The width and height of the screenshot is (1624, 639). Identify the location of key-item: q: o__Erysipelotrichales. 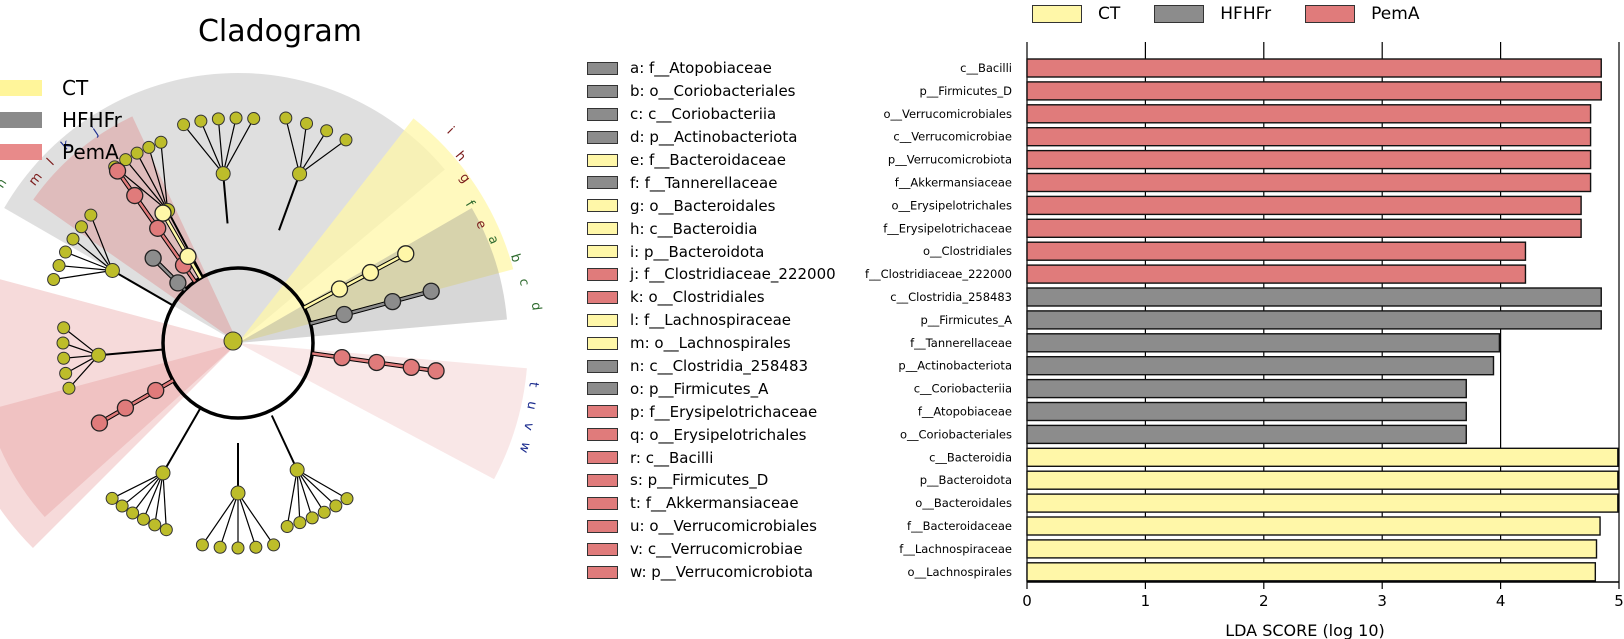
(711, 434).